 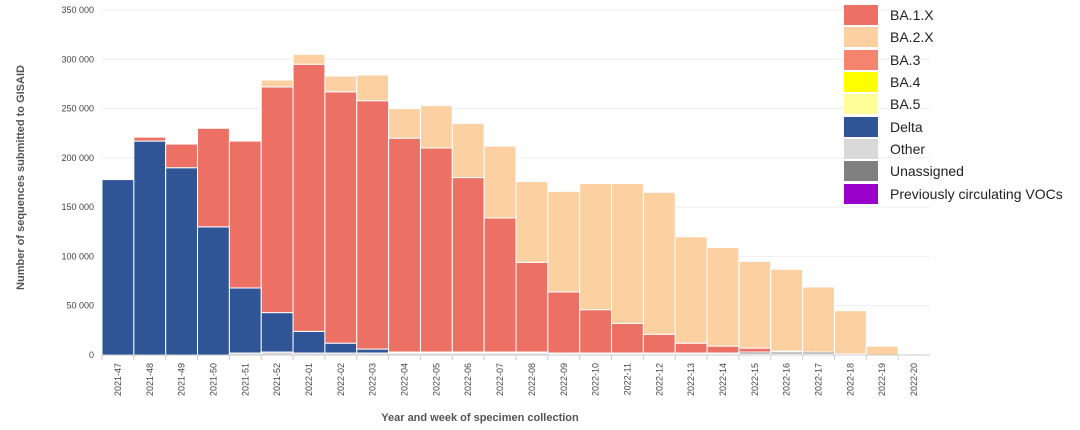 What do you see at coordinates (80, 306) in the screenshot?
I see `y-tick-label: 50 000` at bounding box center [80, 306].